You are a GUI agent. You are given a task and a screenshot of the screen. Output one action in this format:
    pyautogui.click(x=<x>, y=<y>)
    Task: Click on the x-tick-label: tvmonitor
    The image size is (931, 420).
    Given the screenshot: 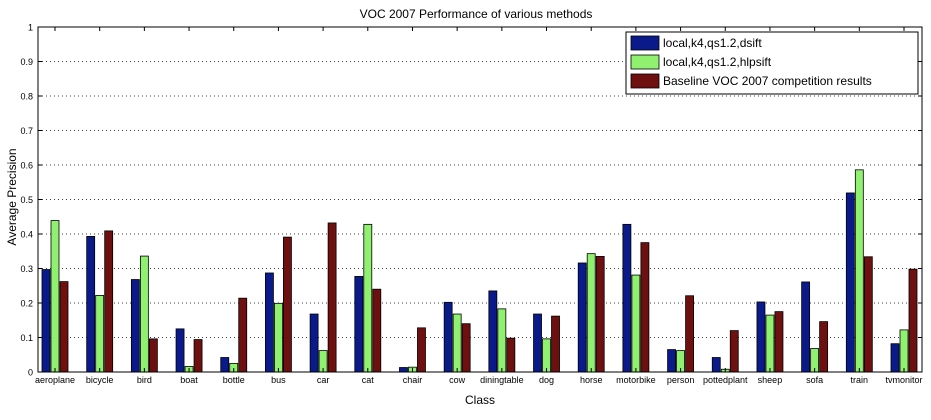 What is the action you would take?
    pyautogui.click(x=903, y=380)
    